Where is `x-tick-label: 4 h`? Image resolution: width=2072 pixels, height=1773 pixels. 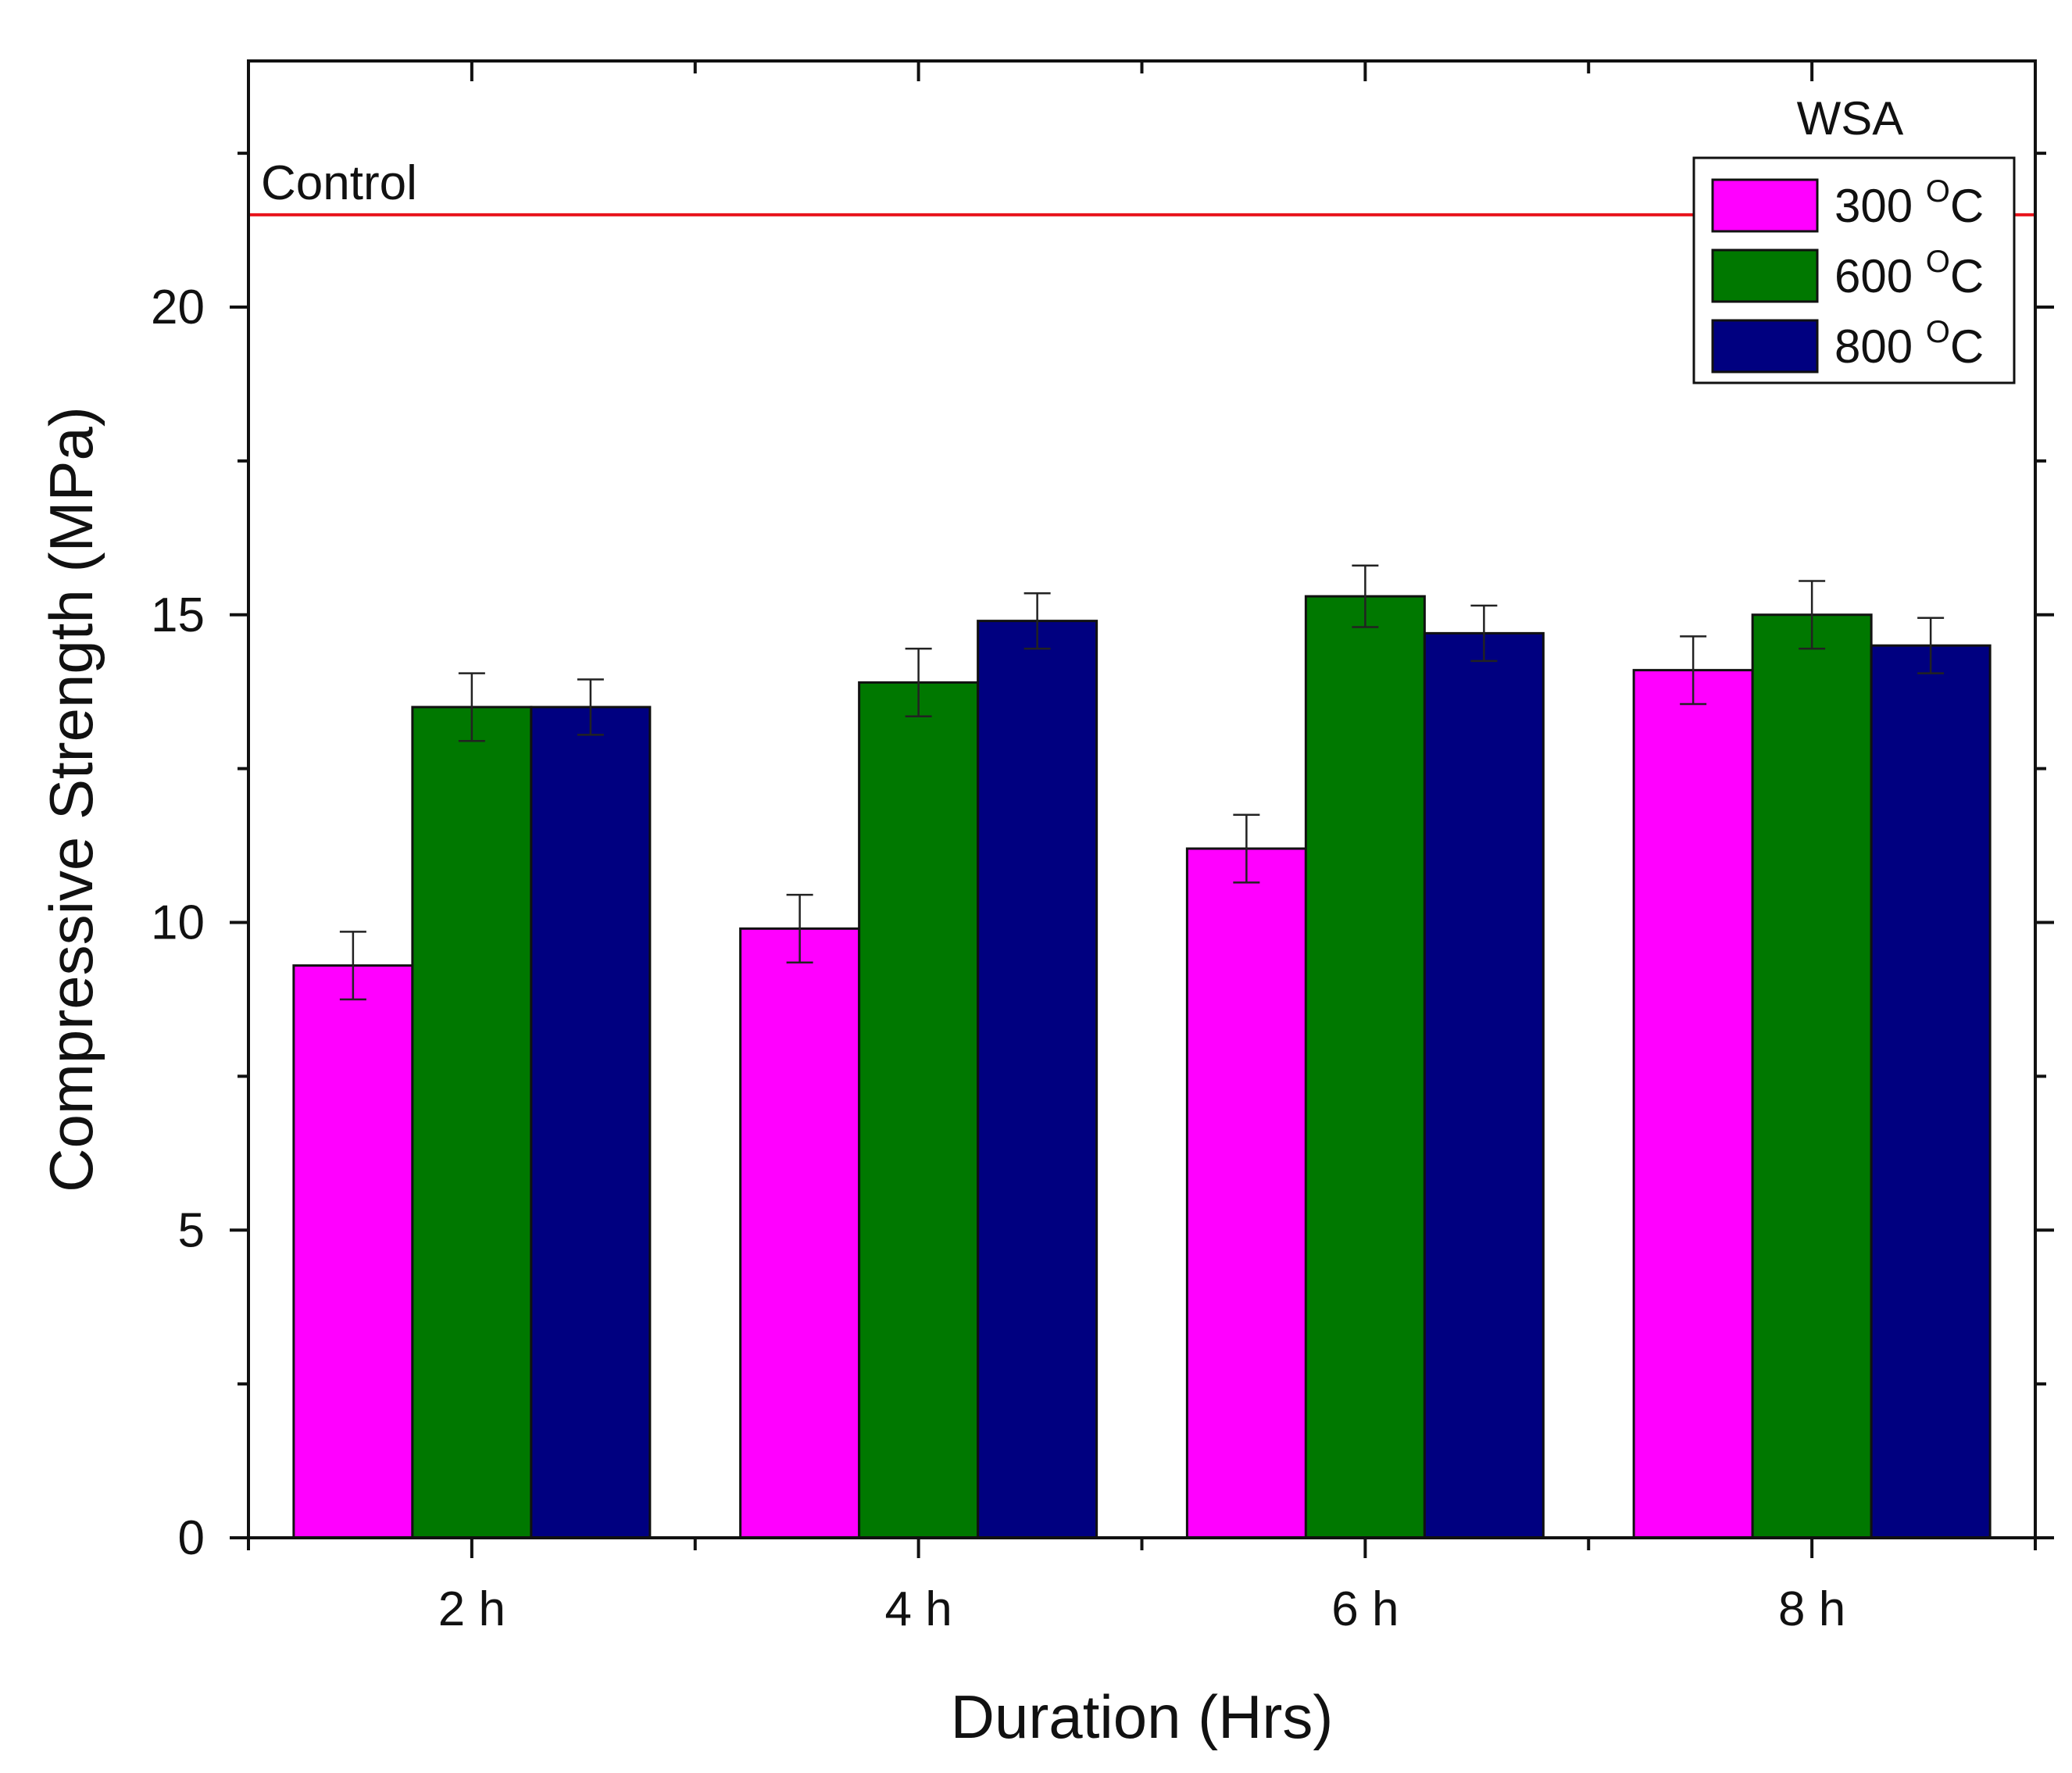
x-tick-label: 4 h is located at coordinates (918, 1609).